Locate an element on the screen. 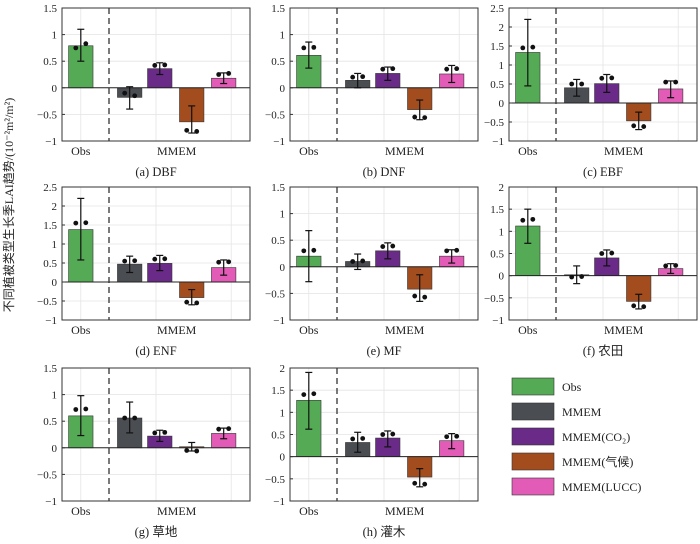  chart-panel-1: −1 −0.5 0 0.5 1 1.5 Obs MMEM (a) DBF is located at coordinates (144, 91).